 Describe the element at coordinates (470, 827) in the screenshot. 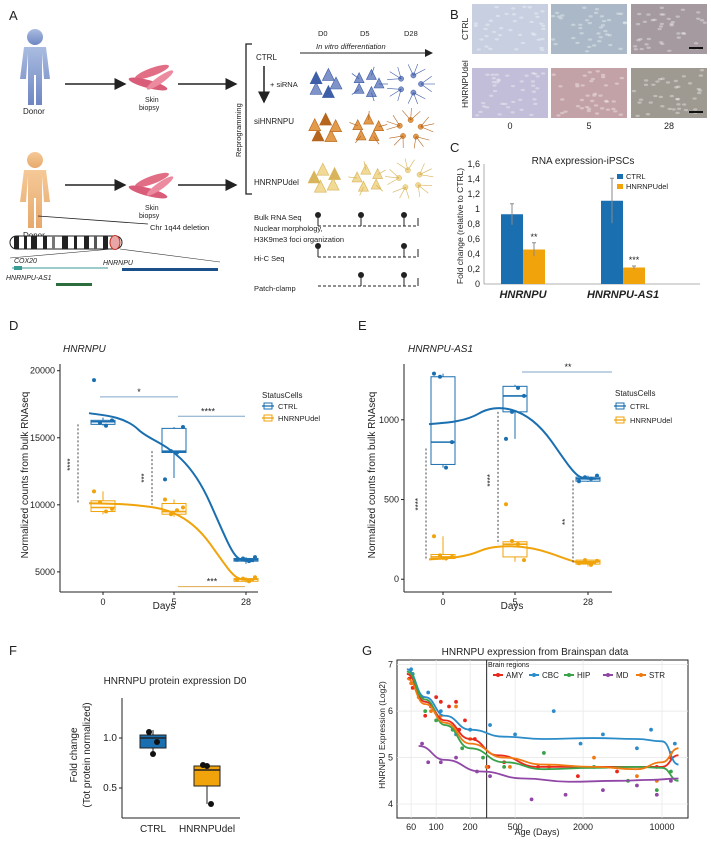

I see `xtick-label: 200` at that location.